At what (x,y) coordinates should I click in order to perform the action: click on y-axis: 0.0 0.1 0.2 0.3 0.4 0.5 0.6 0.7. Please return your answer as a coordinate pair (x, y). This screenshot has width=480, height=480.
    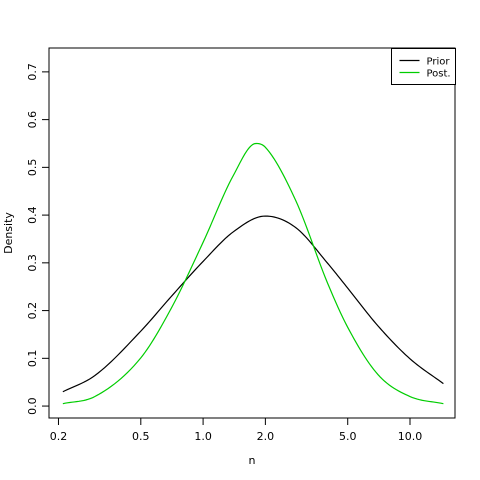
    Looking at the image, I should click on (38, 239).